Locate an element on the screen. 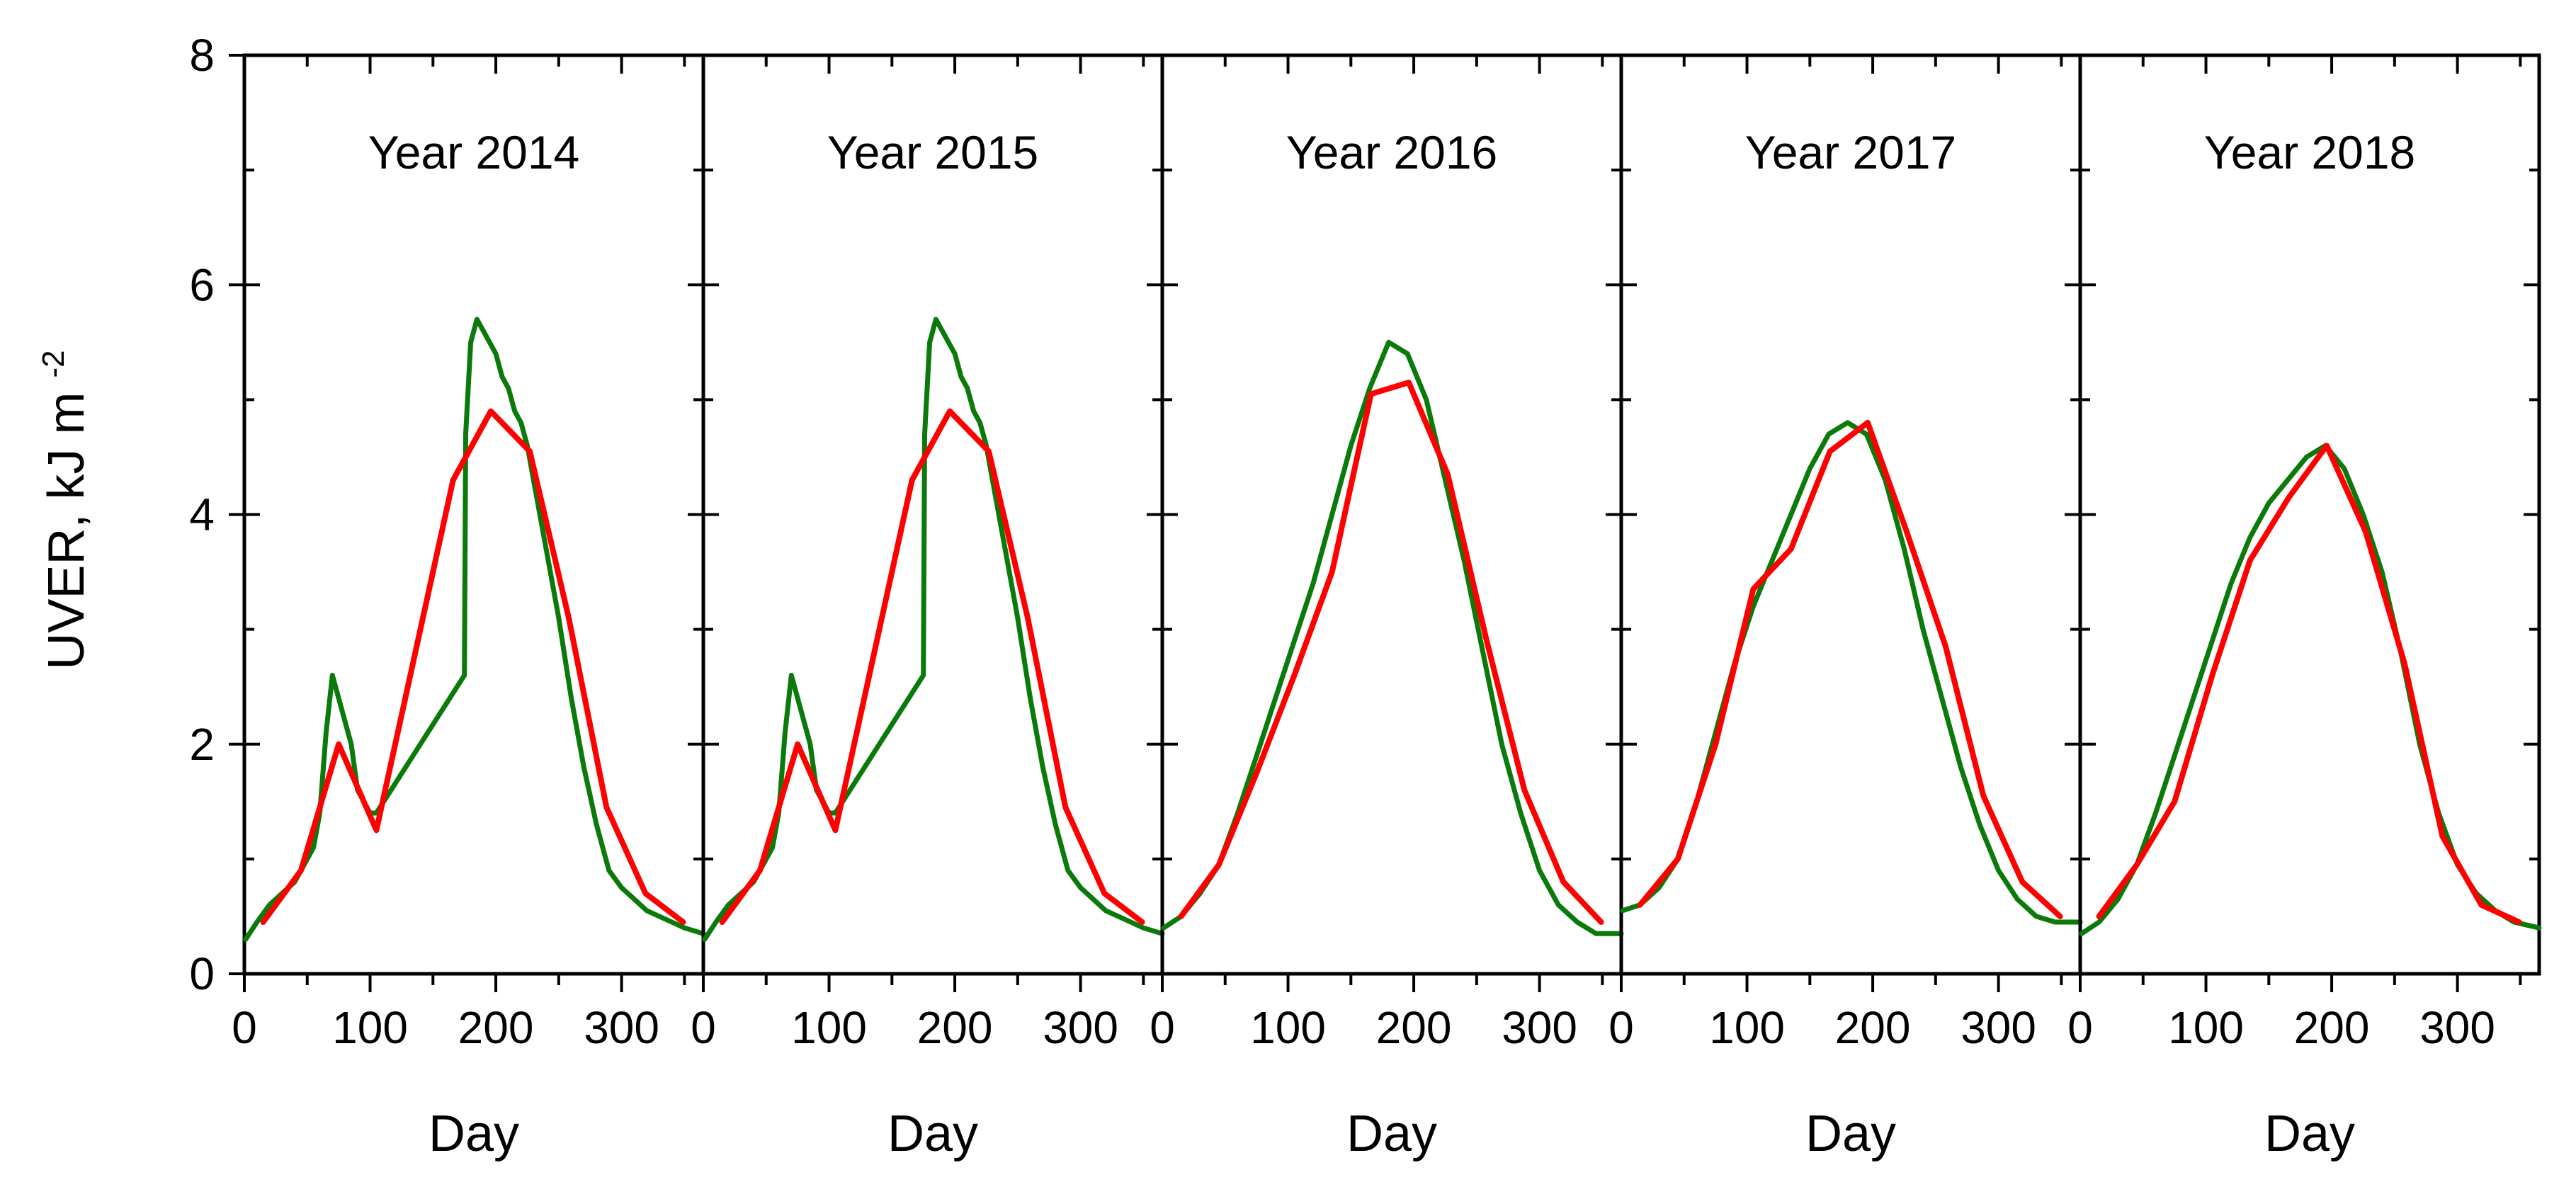  panel-frame is located at coordinates (1850, 514).